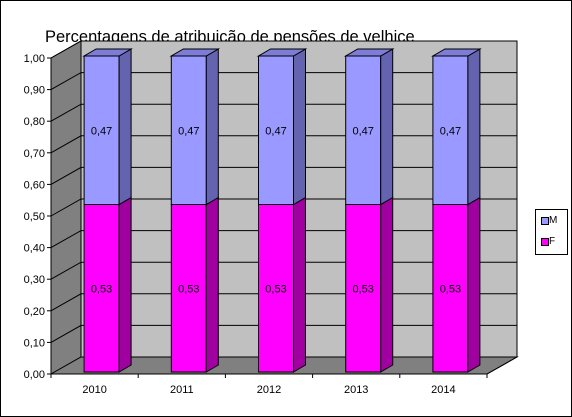  What do you see at coordinates (34, 154) in the screenshot?
I see `y-tick-label: 0,70` at bounding box center [34, 154].